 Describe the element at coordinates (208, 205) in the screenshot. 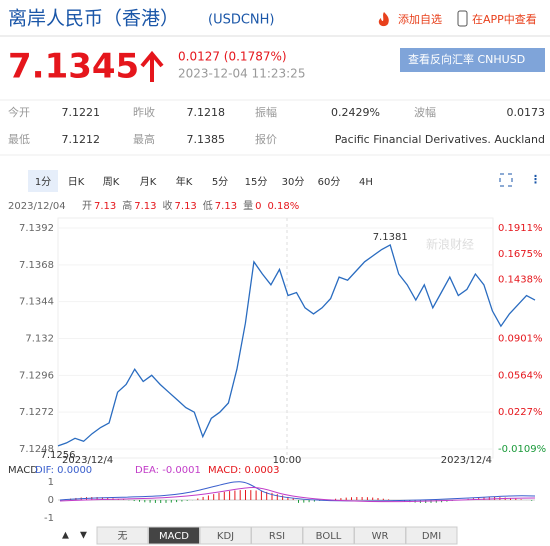

I see `info-label: 低` at that location.